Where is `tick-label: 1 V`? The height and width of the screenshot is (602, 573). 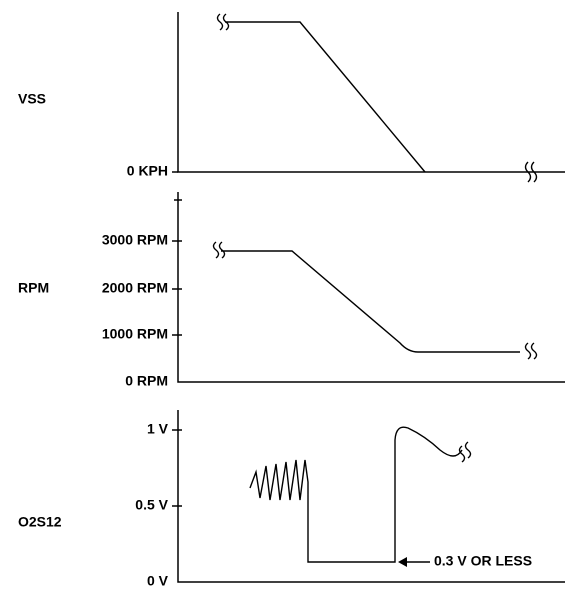
tick-label: 1 V is located at coordinates (158, 429).